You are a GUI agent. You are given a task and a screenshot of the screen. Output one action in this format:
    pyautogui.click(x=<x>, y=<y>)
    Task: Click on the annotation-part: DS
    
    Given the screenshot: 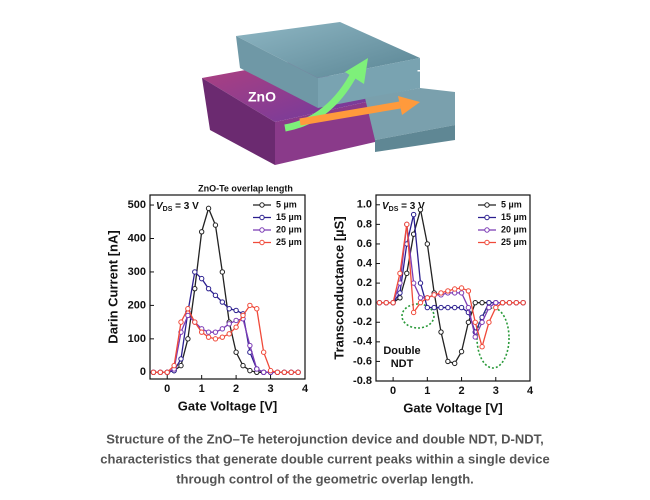 What is the action you would take?
    pyautogui.click(x=394, y=209)
    